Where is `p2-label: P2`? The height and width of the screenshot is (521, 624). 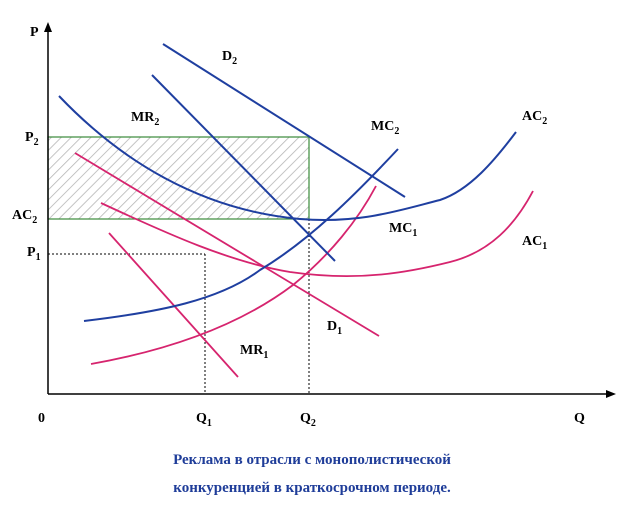 p2-label: P2 is located at coordinates (32, 139).